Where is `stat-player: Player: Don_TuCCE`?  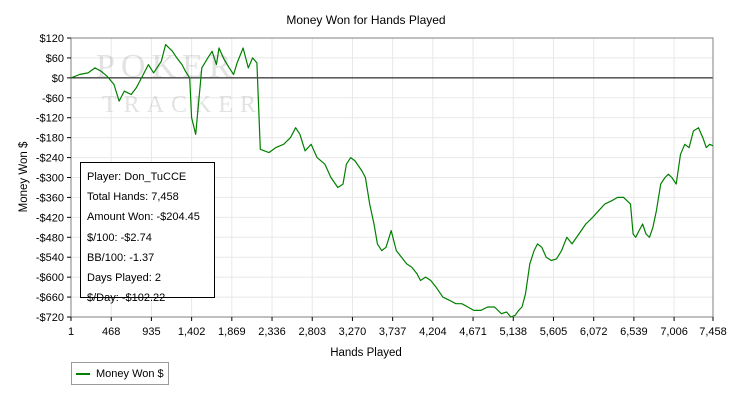 stat-player: Player: Don_TuCCE is located at coordinates (137, 177).